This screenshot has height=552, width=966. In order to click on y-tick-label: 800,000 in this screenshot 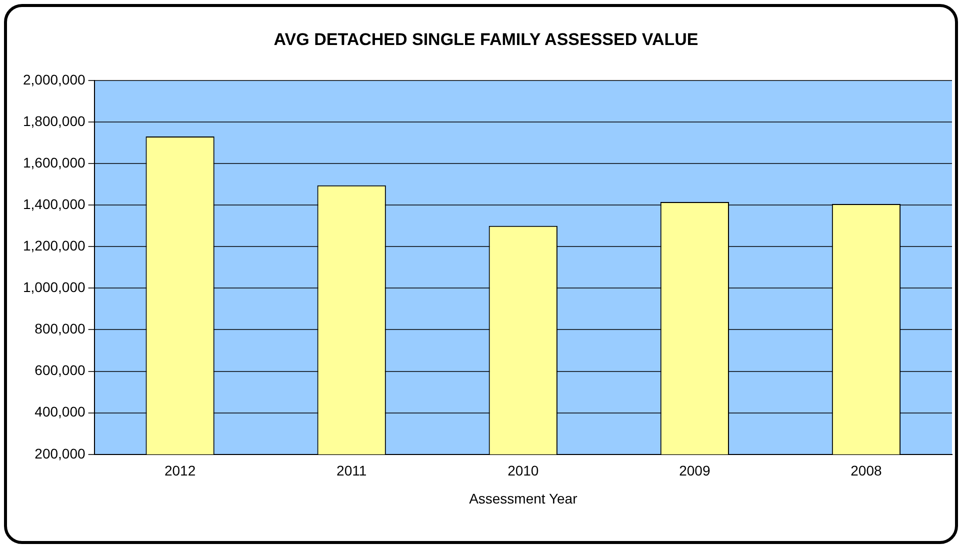, I will do `click(60, 328)`.